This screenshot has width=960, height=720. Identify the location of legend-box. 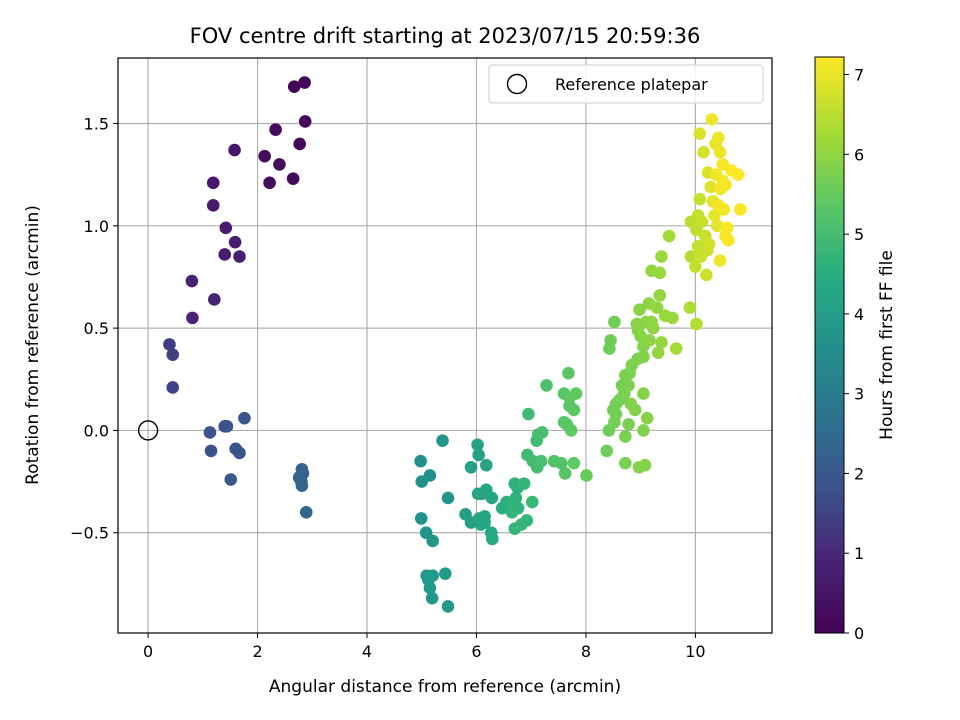
(626, 84).